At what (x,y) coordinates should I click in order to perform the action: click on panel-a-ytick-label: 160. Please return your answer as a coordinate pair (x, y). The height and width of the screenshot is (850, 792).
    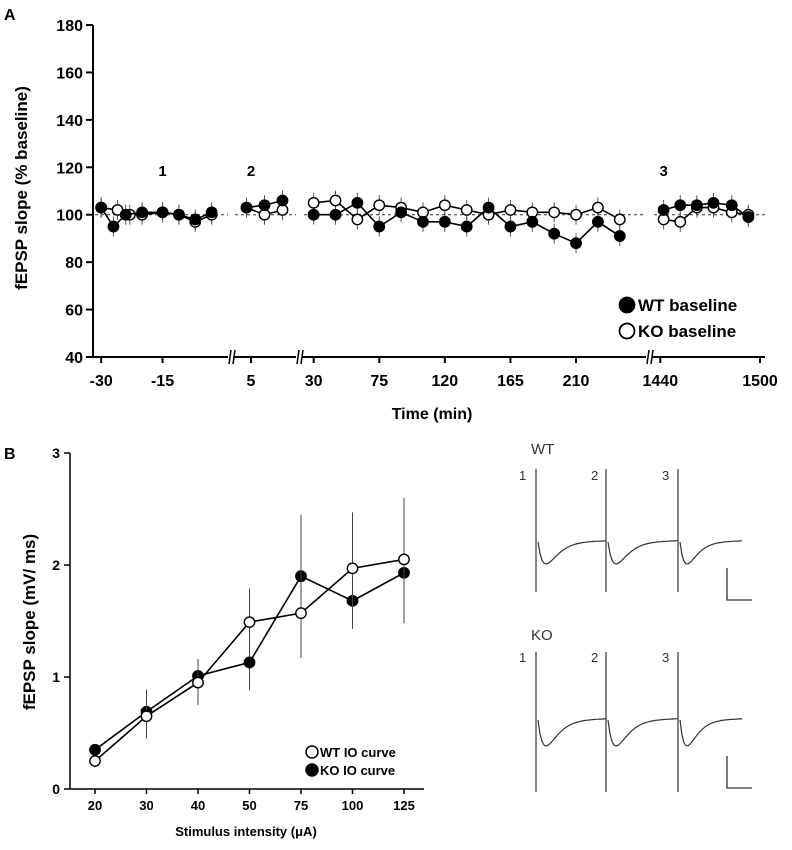
    Looking at the image, I should click on (69, 73).